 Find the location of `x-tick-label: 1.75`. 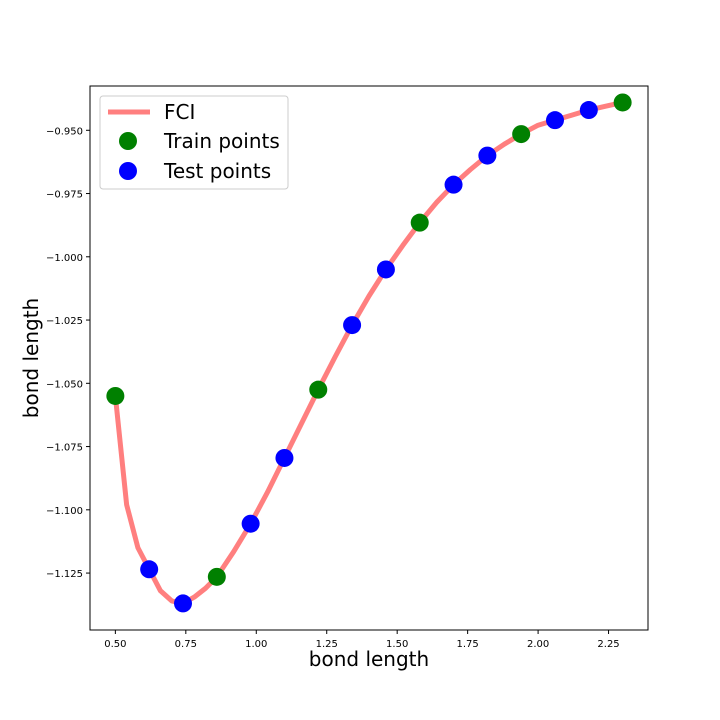

x-tick-label: 1.75 is located at coordinates (468, 644).